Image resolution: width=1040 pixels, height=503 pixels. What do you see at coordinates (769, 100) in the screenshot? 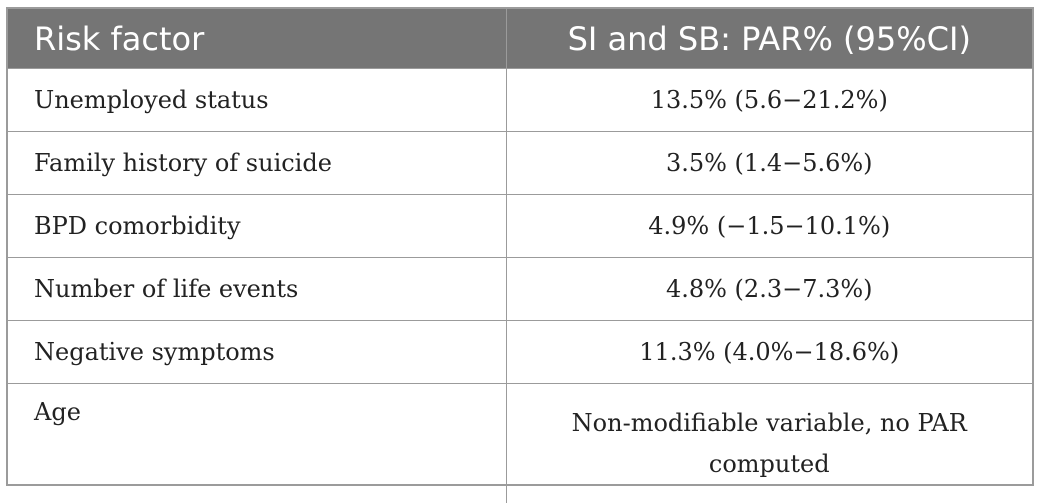
I see `par-cell: 13.5% (5.6−21.2%)` at bounding box center [769, 100].